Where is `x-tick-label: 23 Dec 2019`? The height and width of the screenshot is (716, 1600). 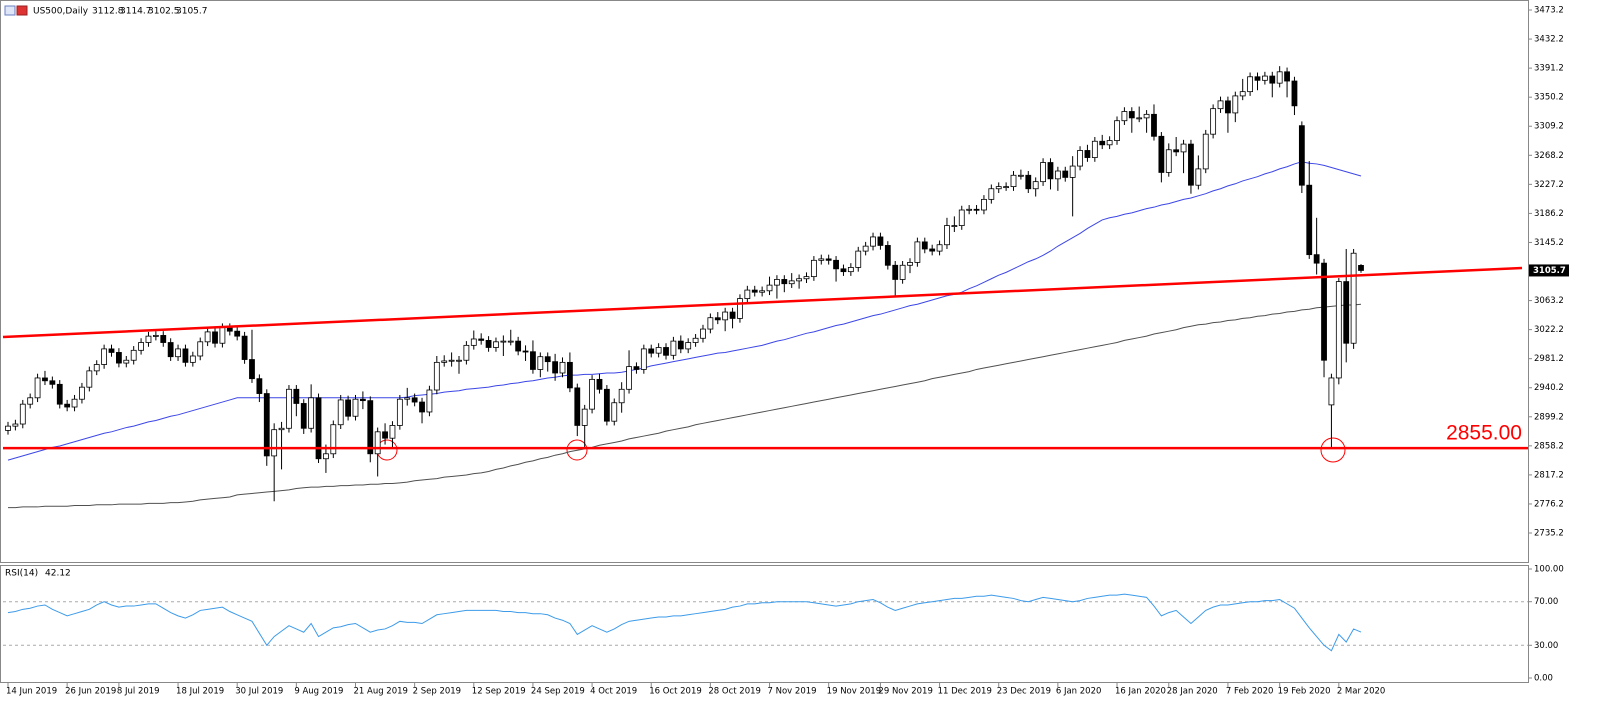 x-tick-label: 23 Dec 2019 is located at coordinates (1024, 692).